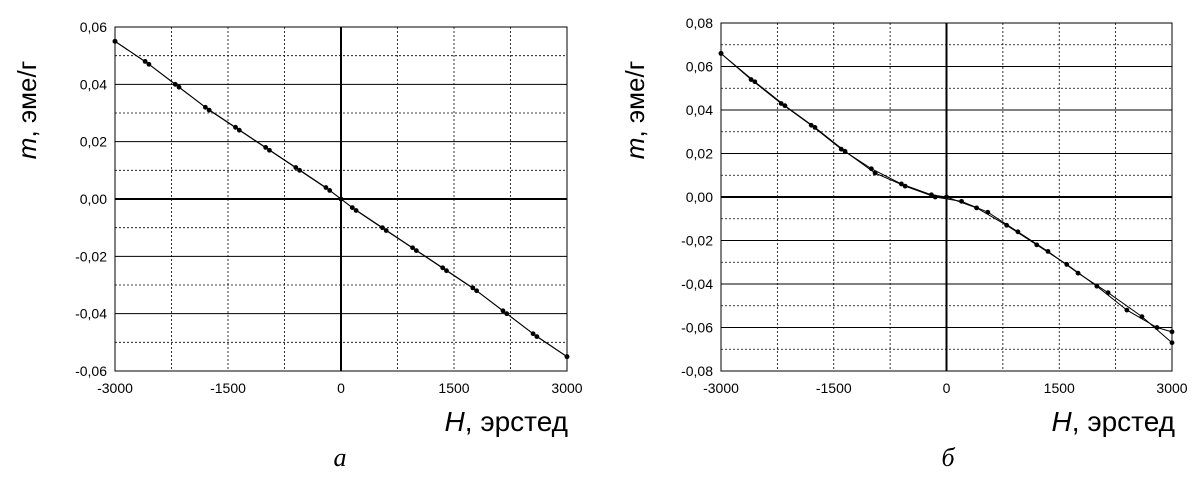 The width and height of the screenshot is (1197, 482). What do you see at coordinates (697, 371) in the screenshot?
I see `y-tick-label: -0,08` at bounding box center [697, 371].